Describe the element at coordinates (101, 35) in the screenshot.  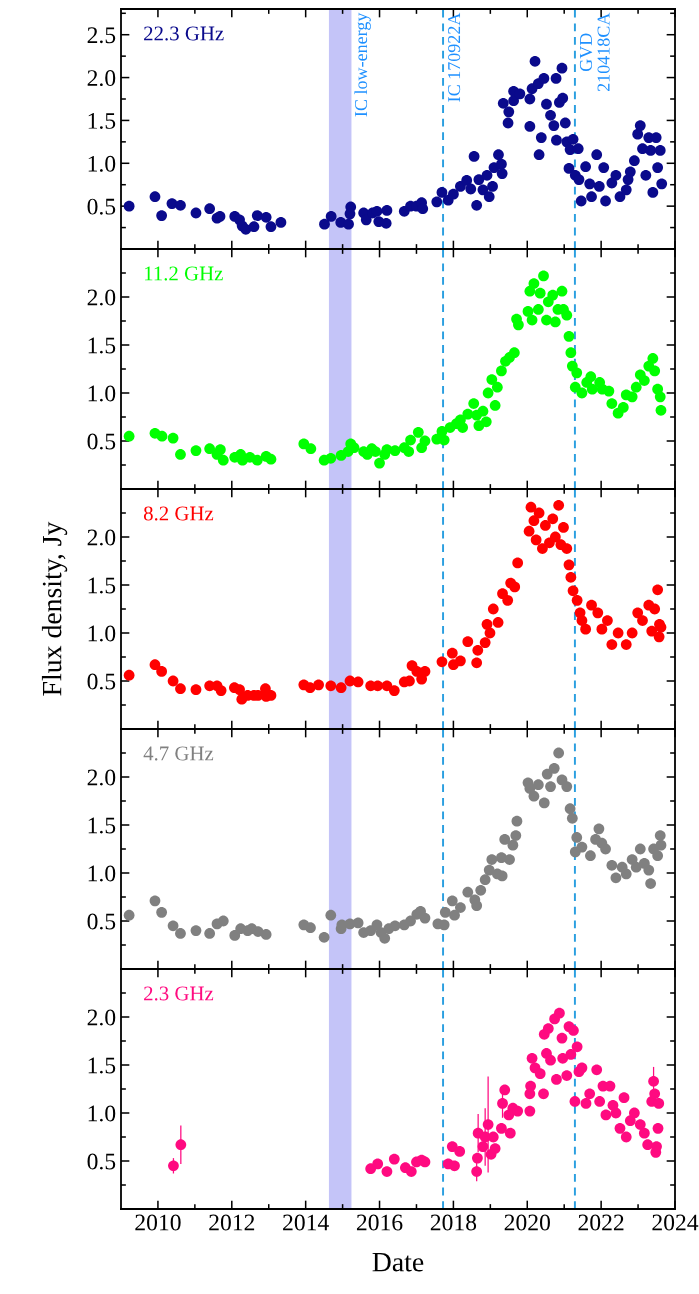
I see `y-tick-label: 2.5` at that location.